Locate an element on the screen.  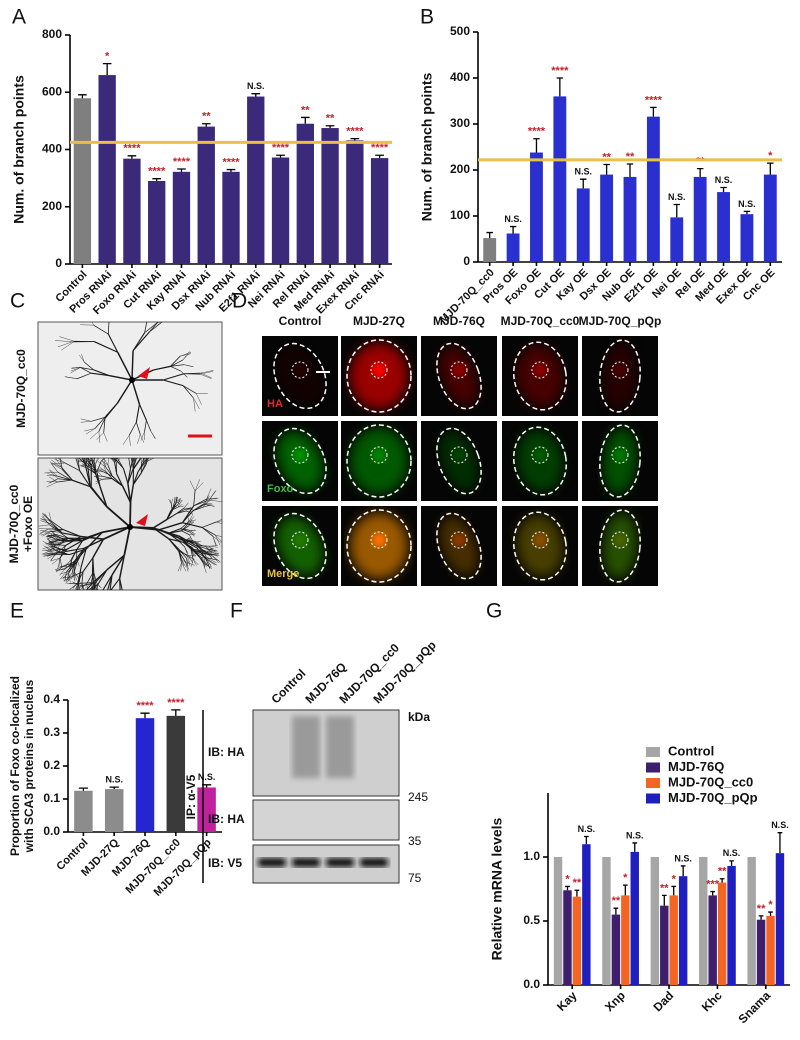
micrograph is located at coordinates (130, 388).